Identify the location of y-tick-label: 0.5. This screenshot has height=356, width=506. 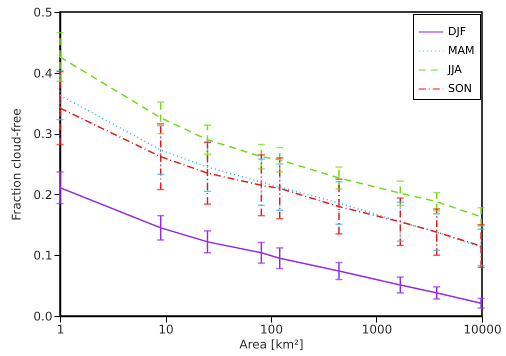
(42, 13).